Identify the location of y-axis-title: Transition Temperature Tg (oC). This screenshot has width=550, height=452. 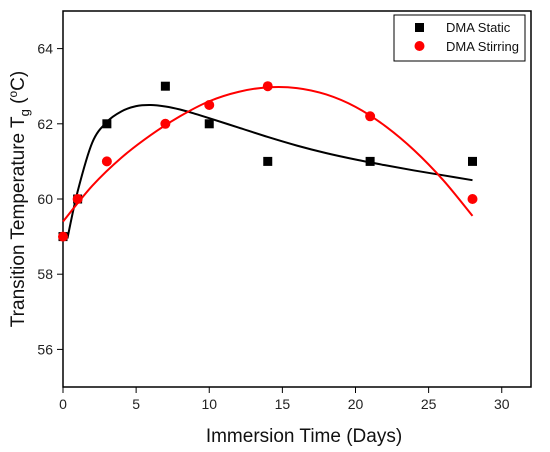
(19, 199).